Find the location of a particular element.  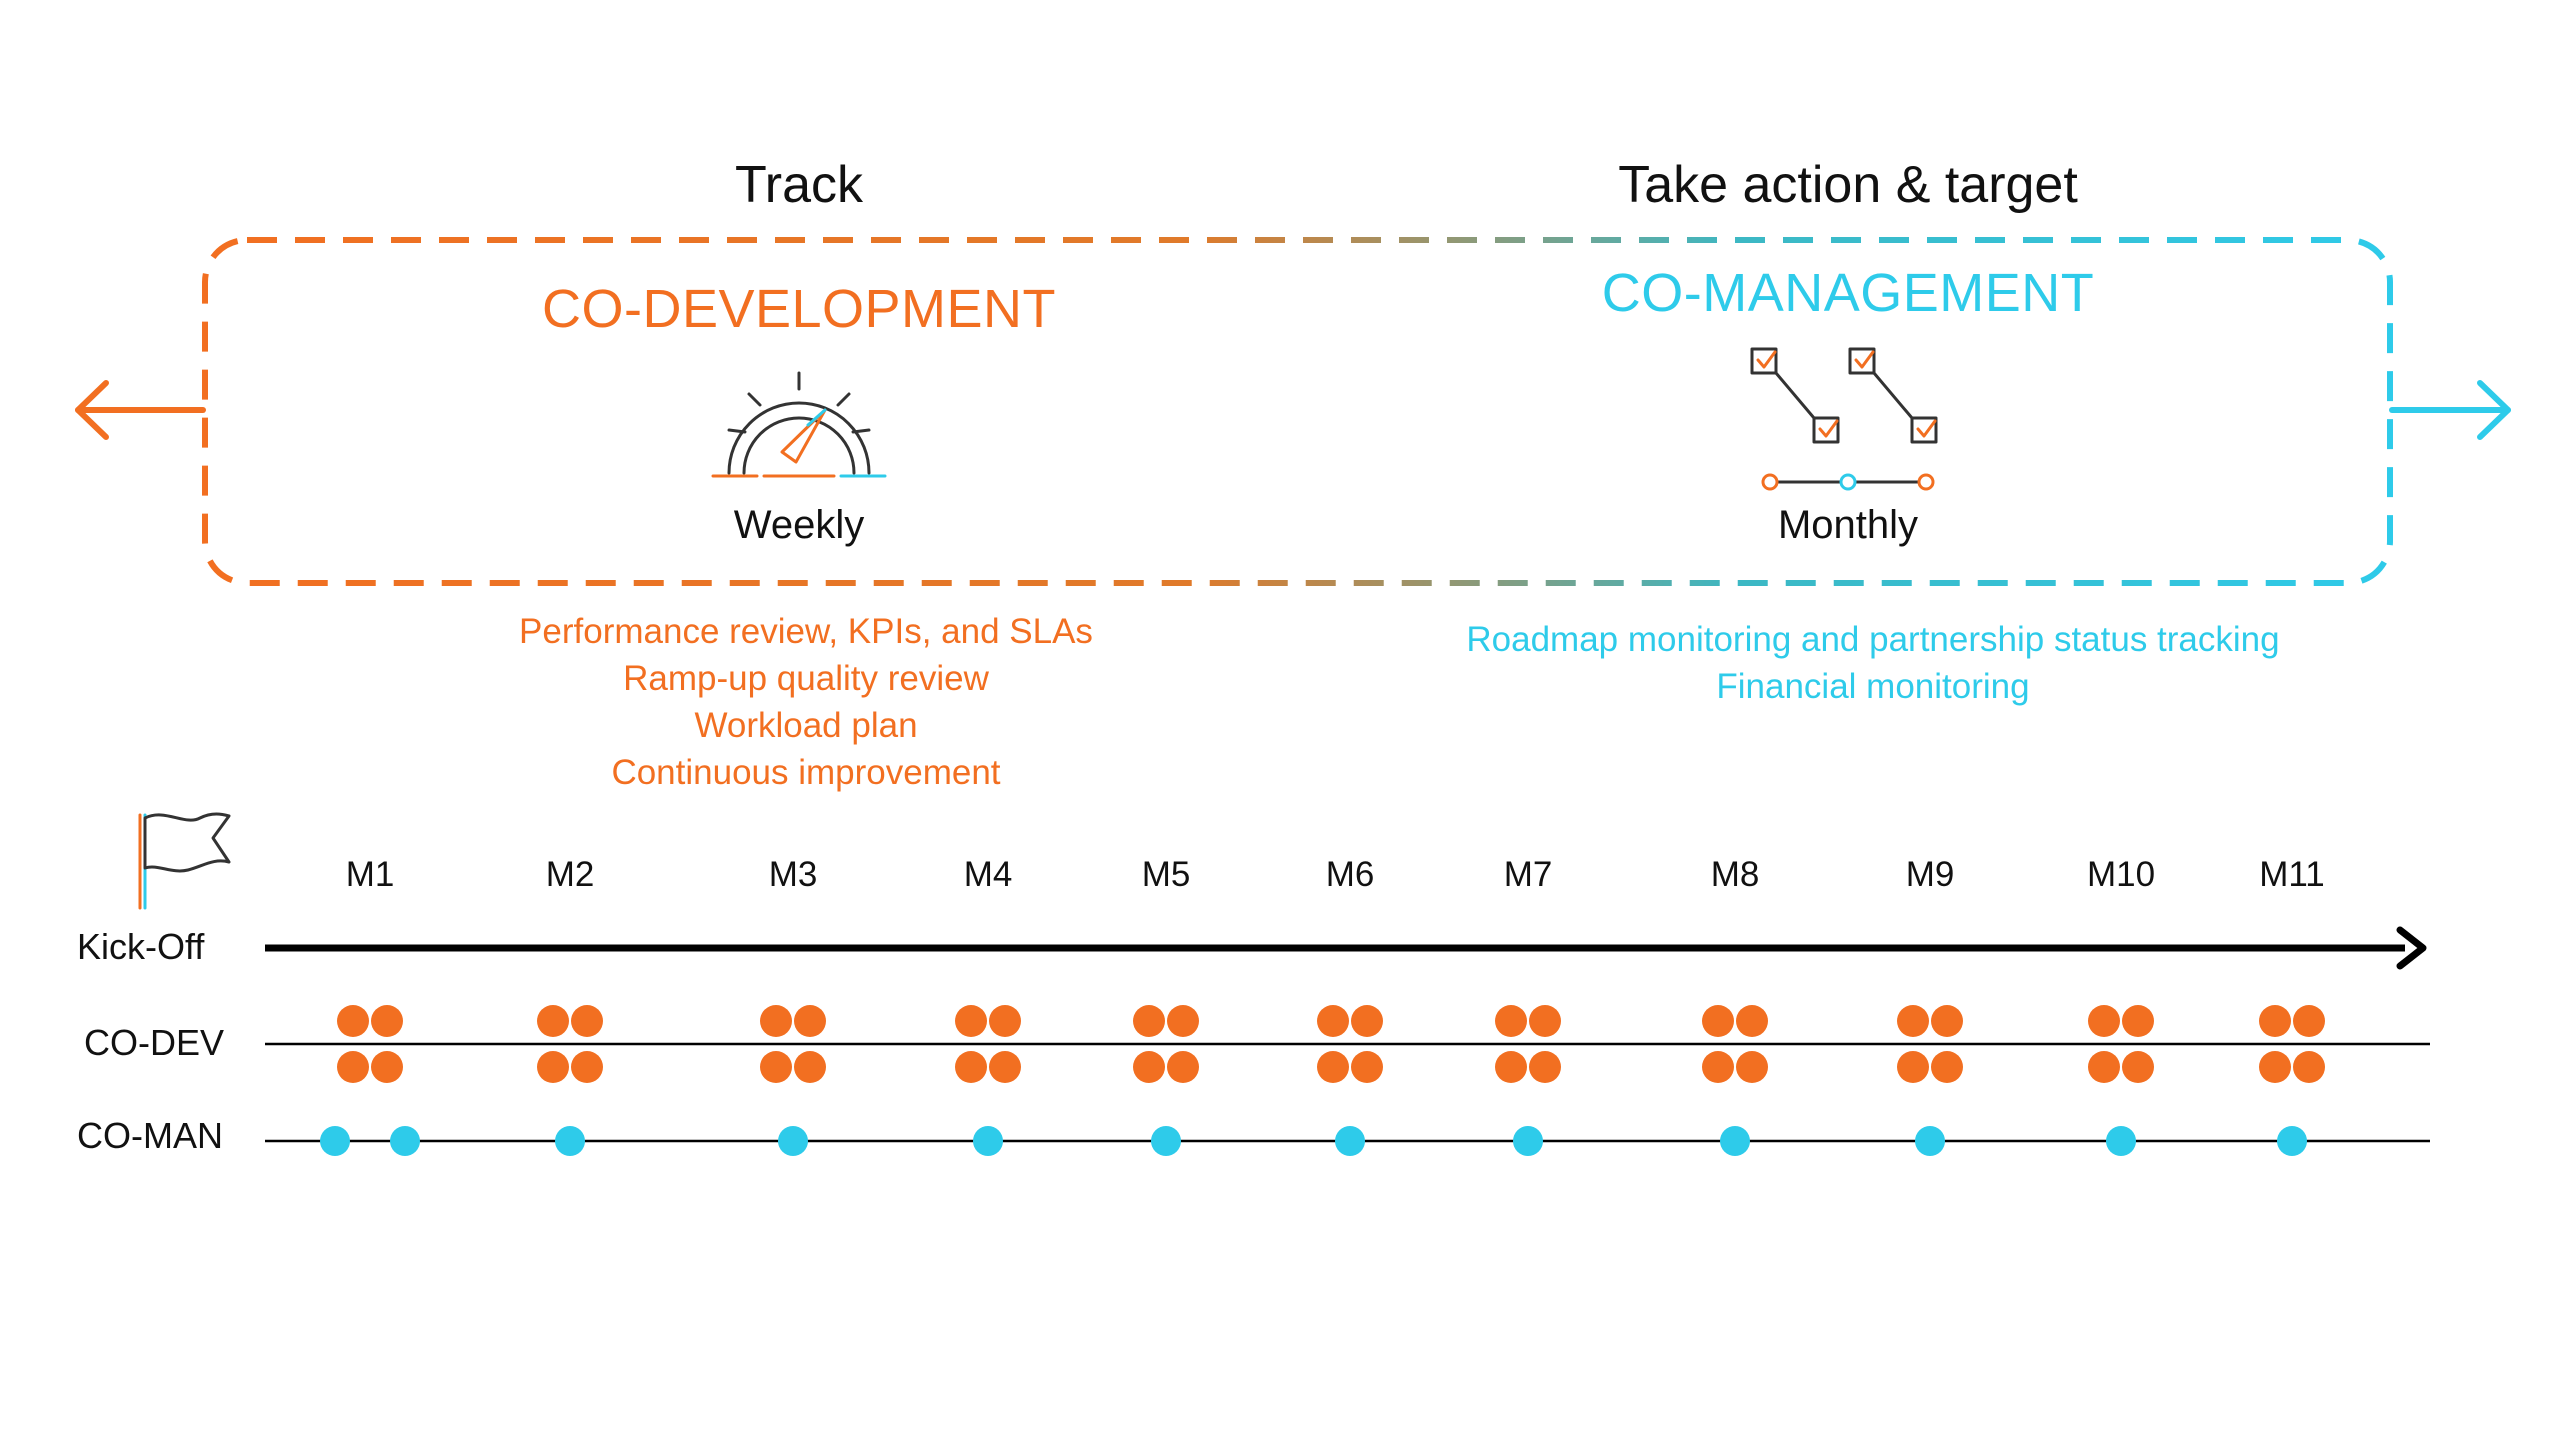

arrow-left-icon is located at coordinates (140, 410).